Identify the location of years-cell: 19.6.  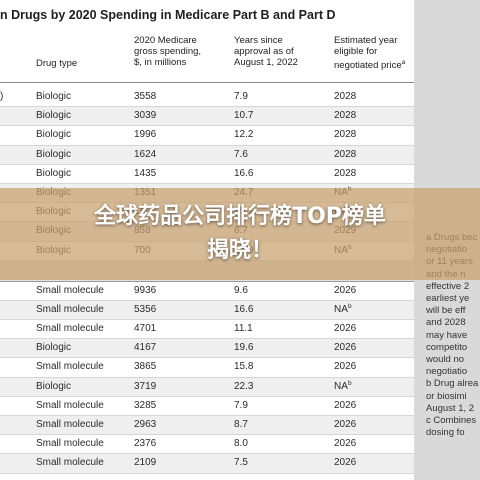
(244, 348).